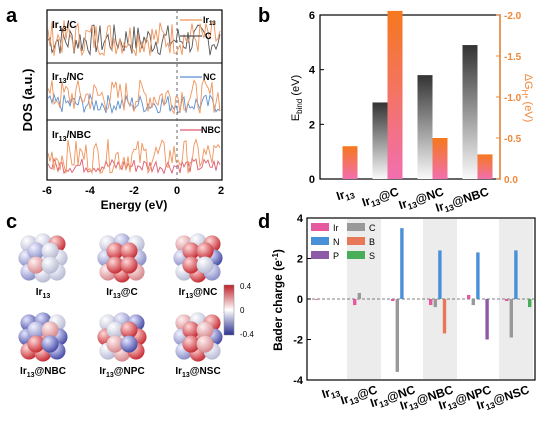 This screenshot has width=541, height=421. Describe the element at coordinates (211, 130) in the screenshot. I see `legend-label-nbc: NBC` at that location.